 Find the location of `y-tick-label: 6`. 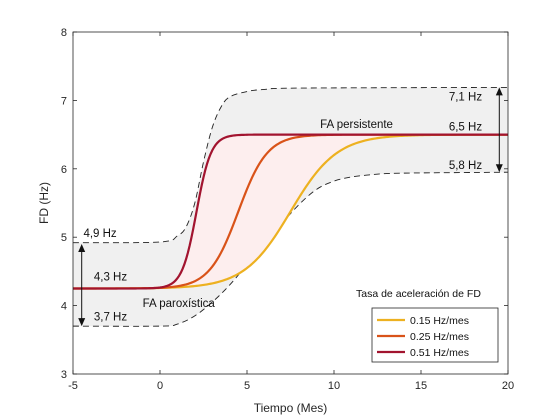

y-tick-label: 6 is located at coordinates (64, 170).